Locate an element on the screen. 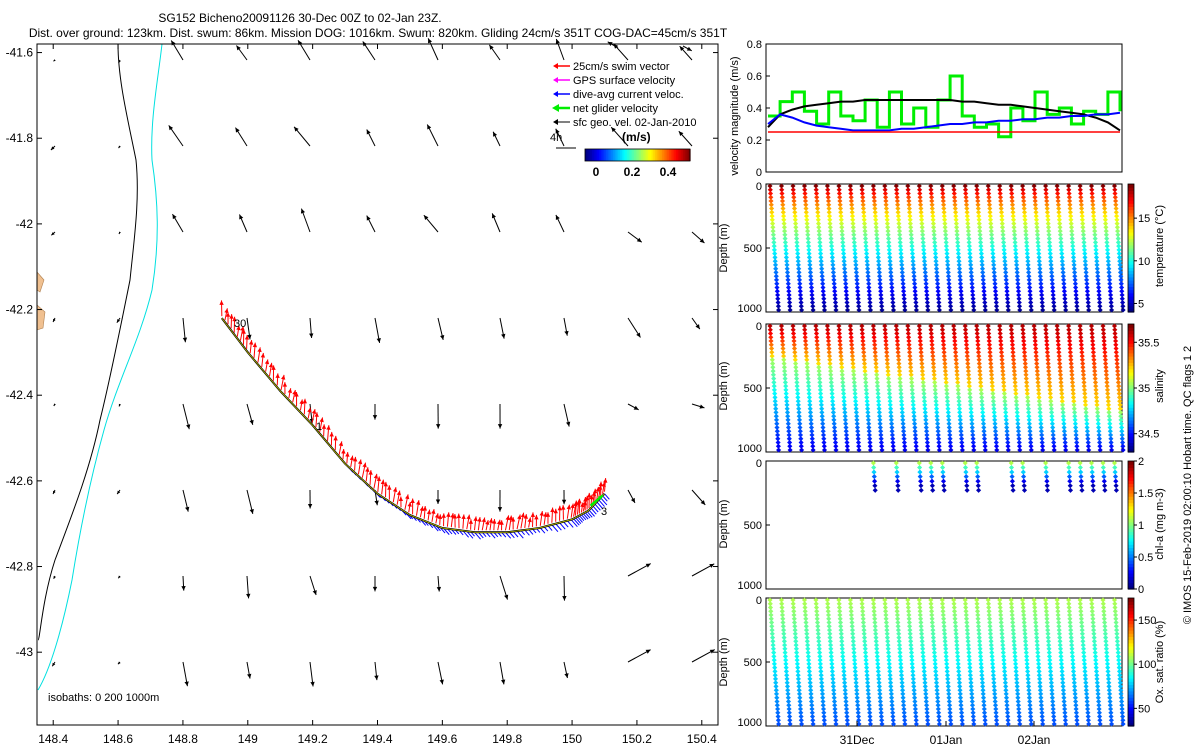 Image resolution: width=1200 pixels, height=755 pixels. colorbar-title: (m/s) is located at coordinates (636, 137).